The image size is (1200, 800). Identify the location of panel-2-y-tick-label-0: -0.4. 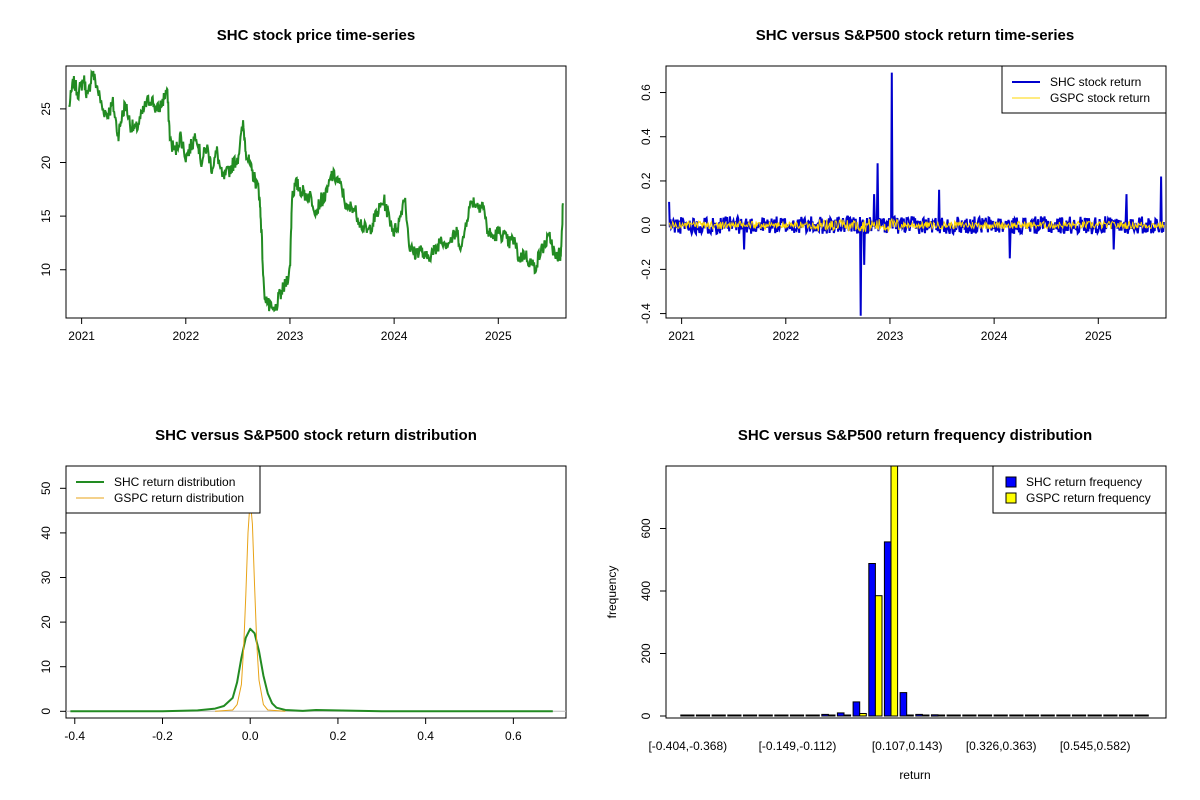
(646, 313).